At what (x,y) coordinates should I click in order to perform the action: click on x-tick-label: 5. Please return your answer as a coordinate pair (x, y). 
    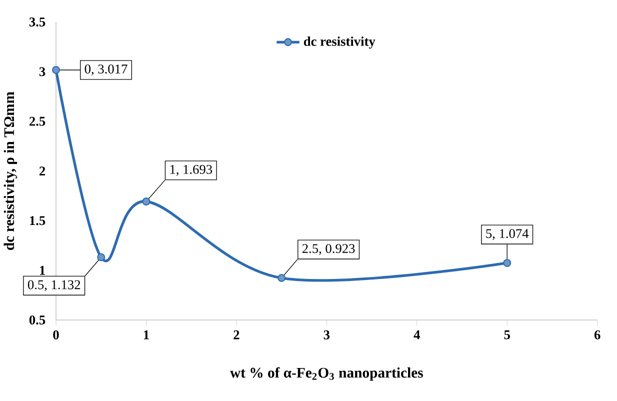
    Looking at the image, I should click on (507, 335).